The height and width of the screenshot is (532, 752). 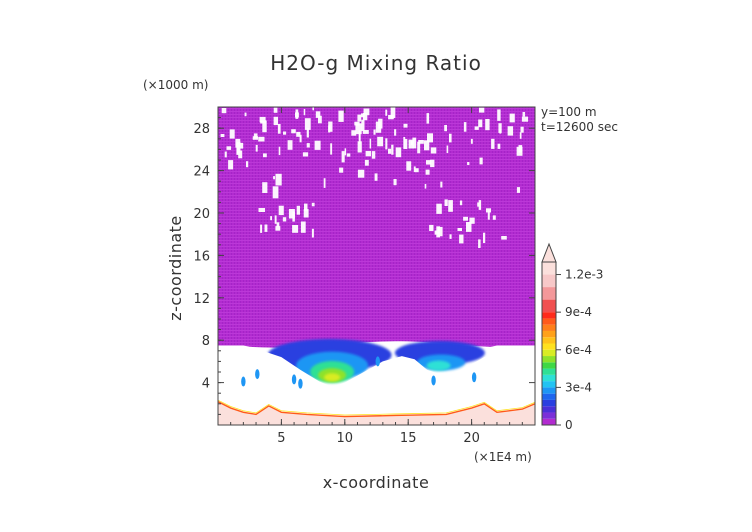 I want to click on y-tick-label: 24, so click(x=201, y=172).